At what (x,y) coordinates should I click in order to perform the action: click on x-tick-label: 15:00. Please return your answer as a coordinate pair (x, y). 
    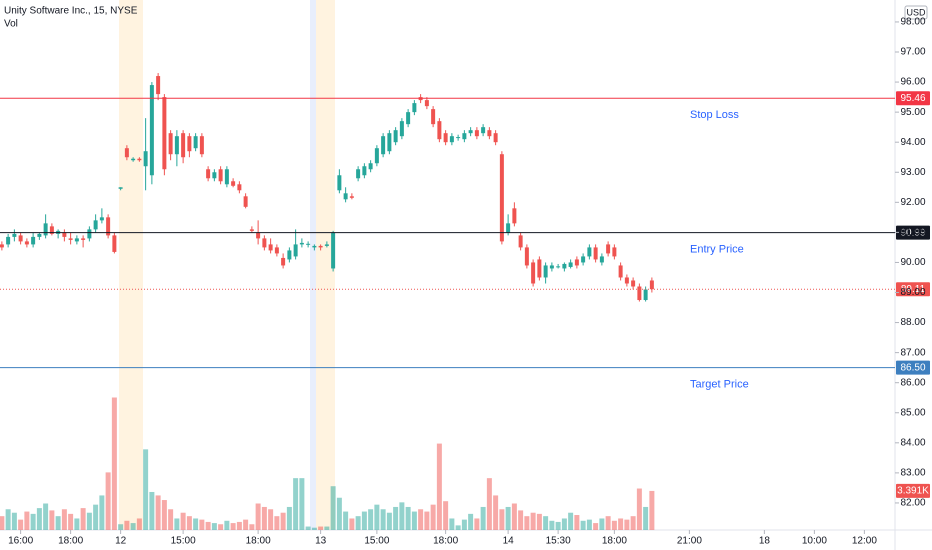
    Looking at the image, I should click on (183, 541).